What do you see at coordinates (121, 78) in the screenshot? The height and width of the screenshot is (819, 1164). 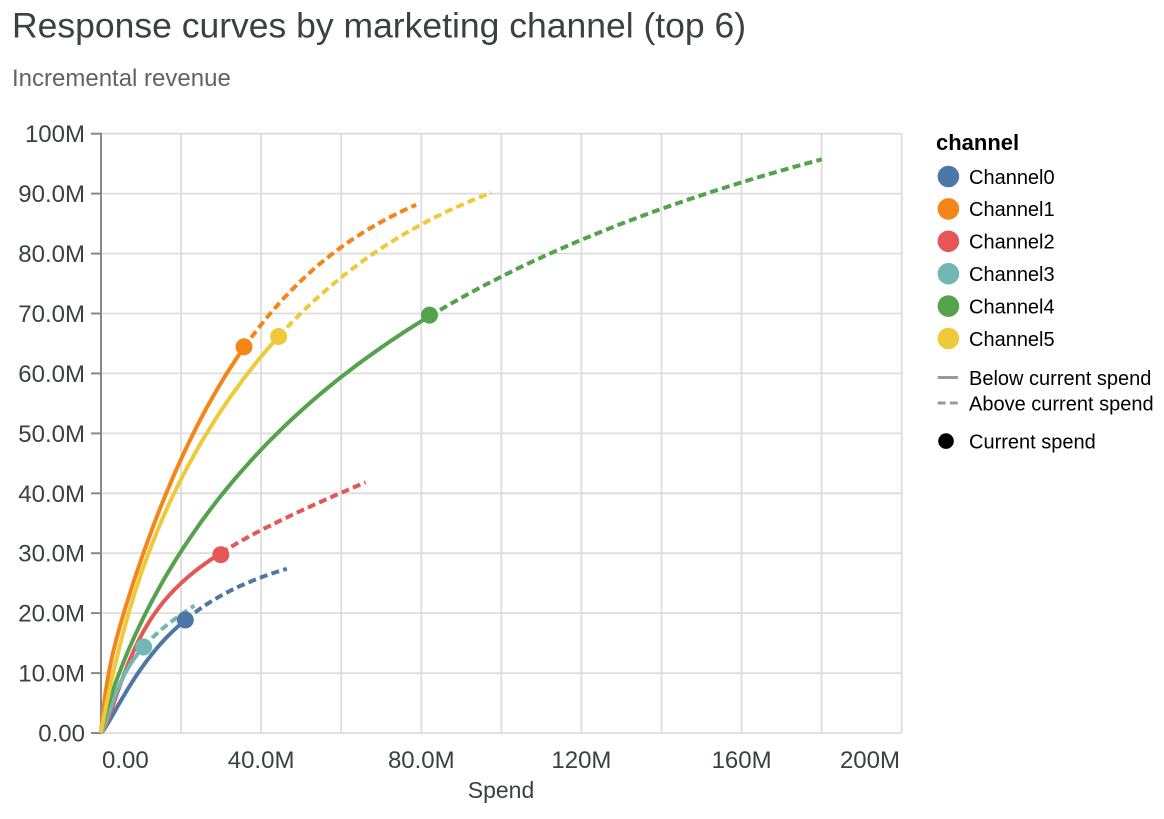 I see `svg-text: Incremental revenue` at bounding box center [121, 78].